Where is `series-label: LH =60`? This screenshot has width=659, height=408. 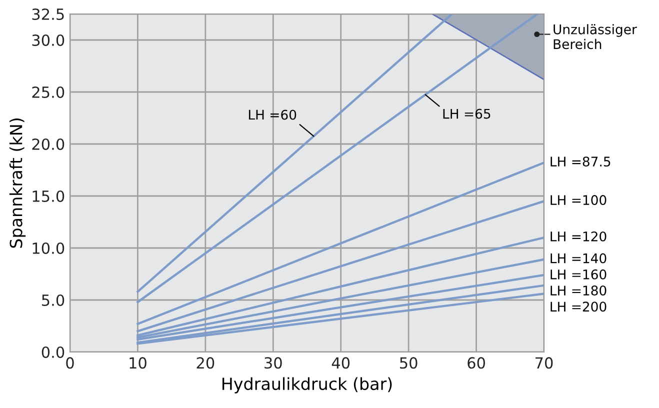
series-label: LH =60 is located at coordinates (272, 115).